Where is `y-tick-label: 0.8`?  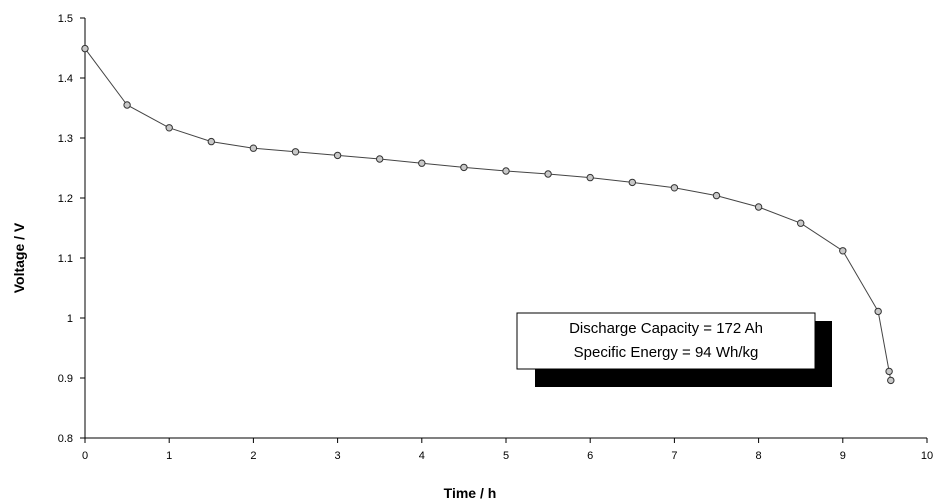 y-tick-label: 0.8 is located at coordinates (65, 439).